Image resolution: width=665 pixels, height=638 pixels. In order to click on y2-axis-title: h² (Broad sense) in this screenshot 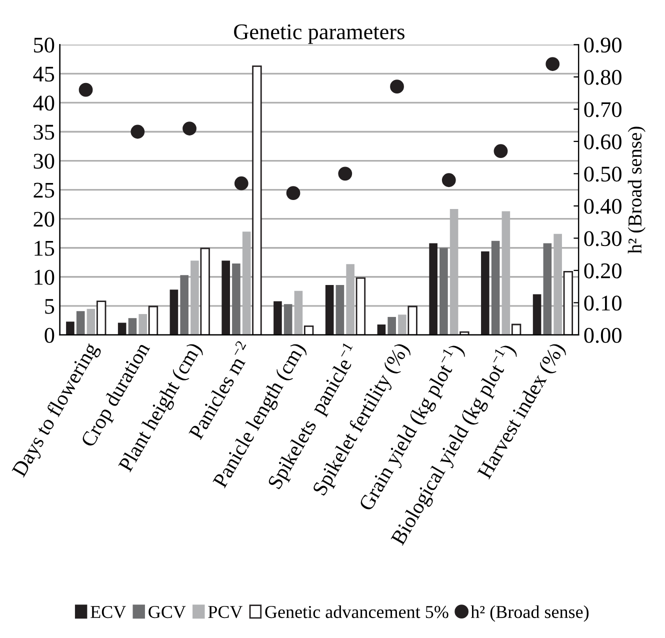, I will do `click(637, 190)`.